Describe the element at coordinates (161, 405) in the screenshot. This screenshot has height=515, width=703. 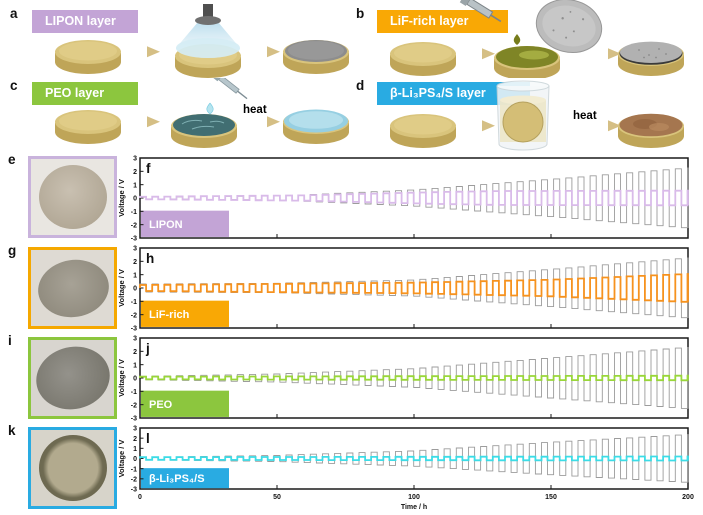
I see `svg-text: PEO` at that location.